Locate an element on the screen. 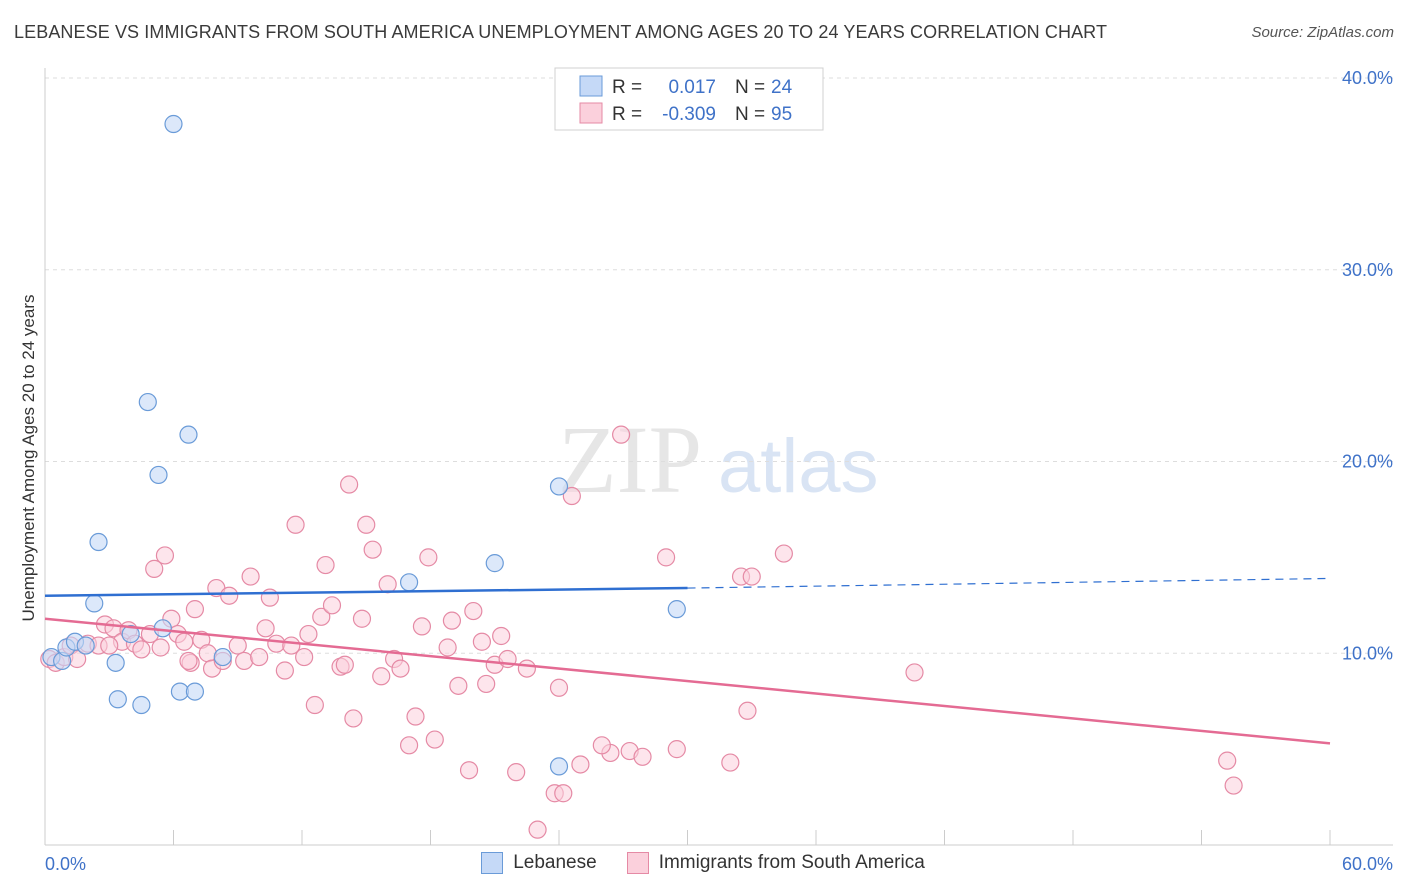  legend-label-lebanese: Lebanese is located at coordinates (555, 862).